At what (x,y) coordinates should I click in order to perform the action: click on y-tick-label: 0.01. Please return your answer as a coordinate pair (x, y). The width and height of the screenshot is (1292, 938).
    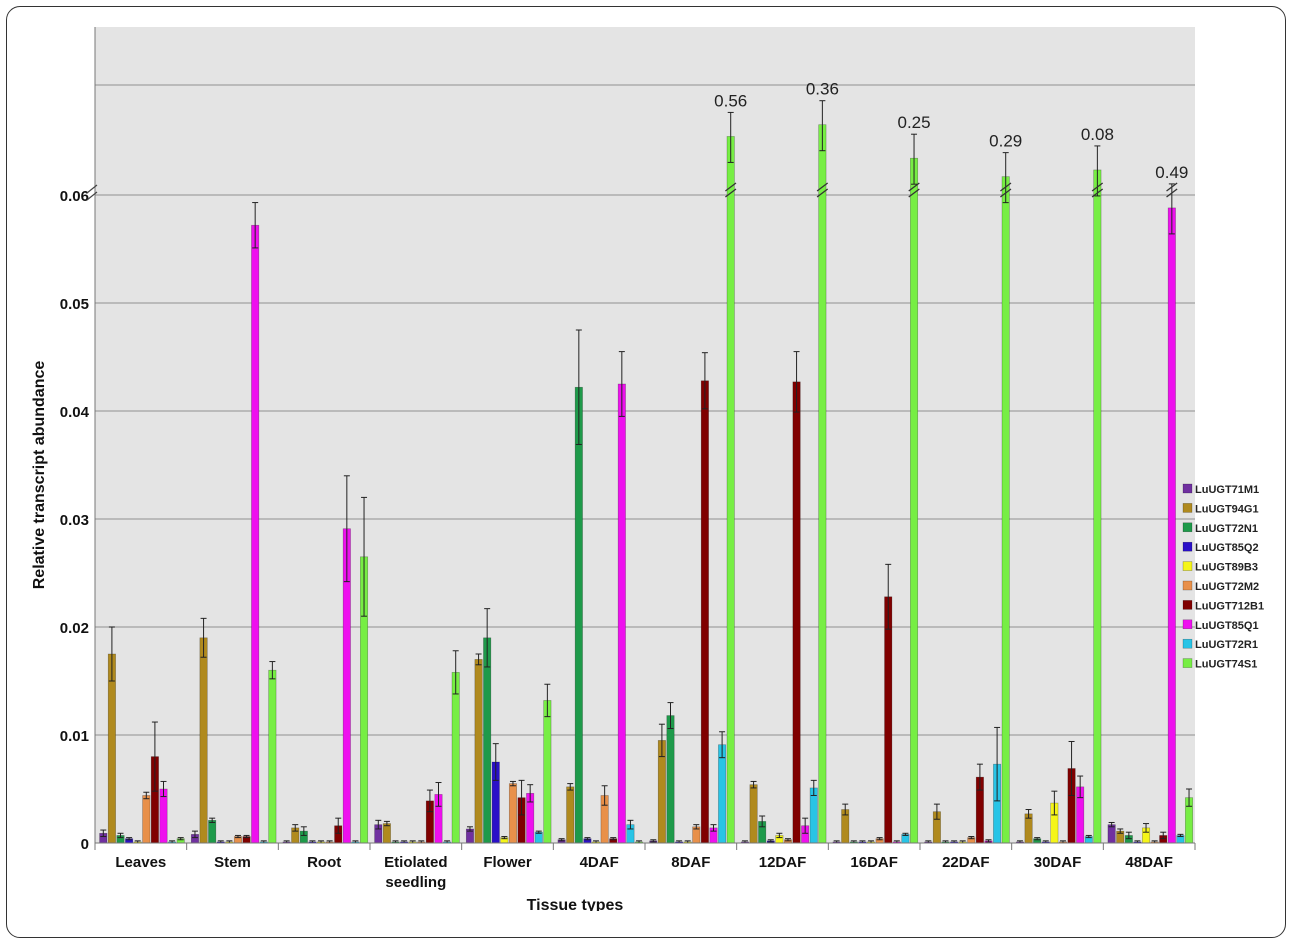
    Looking at the image, I should click on (74, 736).